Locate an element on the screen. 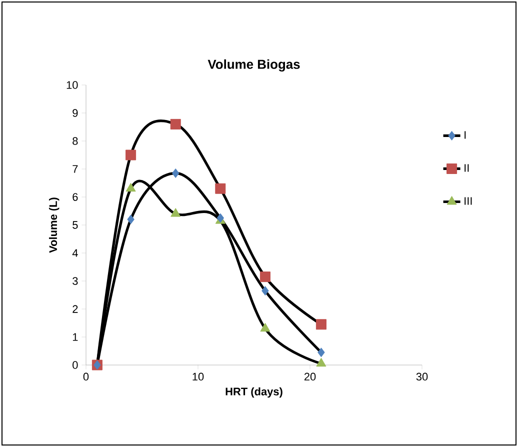 The height and width of the screenshot is (447, 518). y-tick-label: 4 is located at coordinates (75, 253).